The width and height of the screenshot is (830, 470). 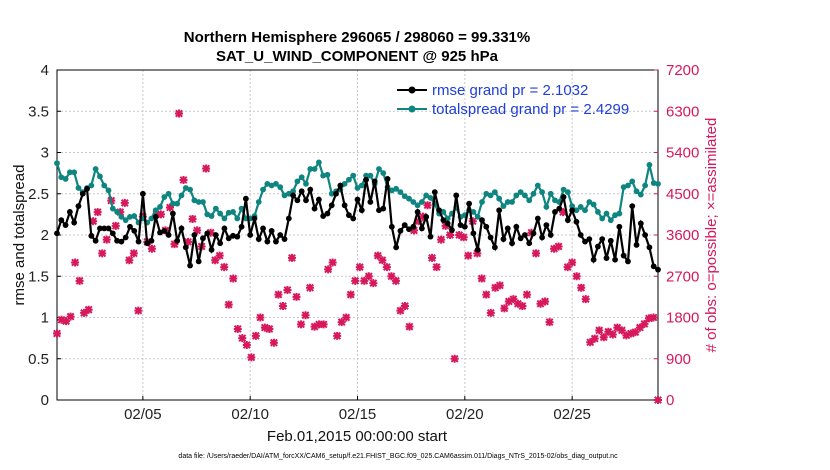 I want to click on y-tick-label-left: 3.5, so click(x=38, y=111).